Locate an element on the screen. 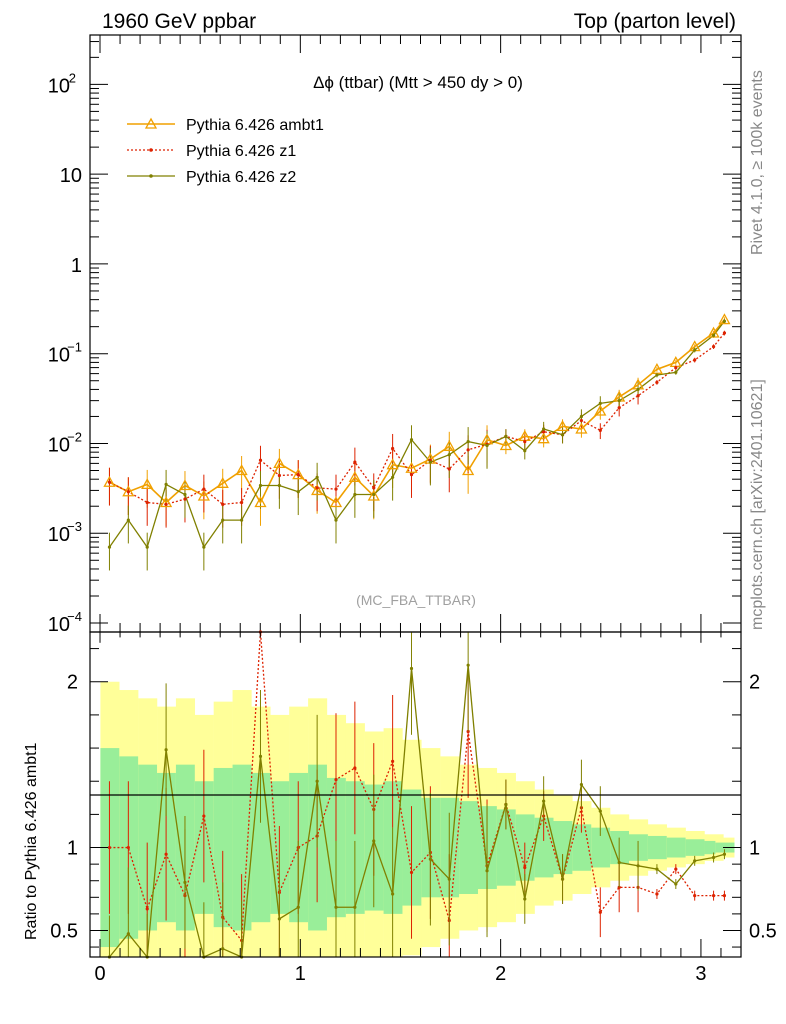  main-y-tick-exponent: −3 is located at coordinates (74, 526).